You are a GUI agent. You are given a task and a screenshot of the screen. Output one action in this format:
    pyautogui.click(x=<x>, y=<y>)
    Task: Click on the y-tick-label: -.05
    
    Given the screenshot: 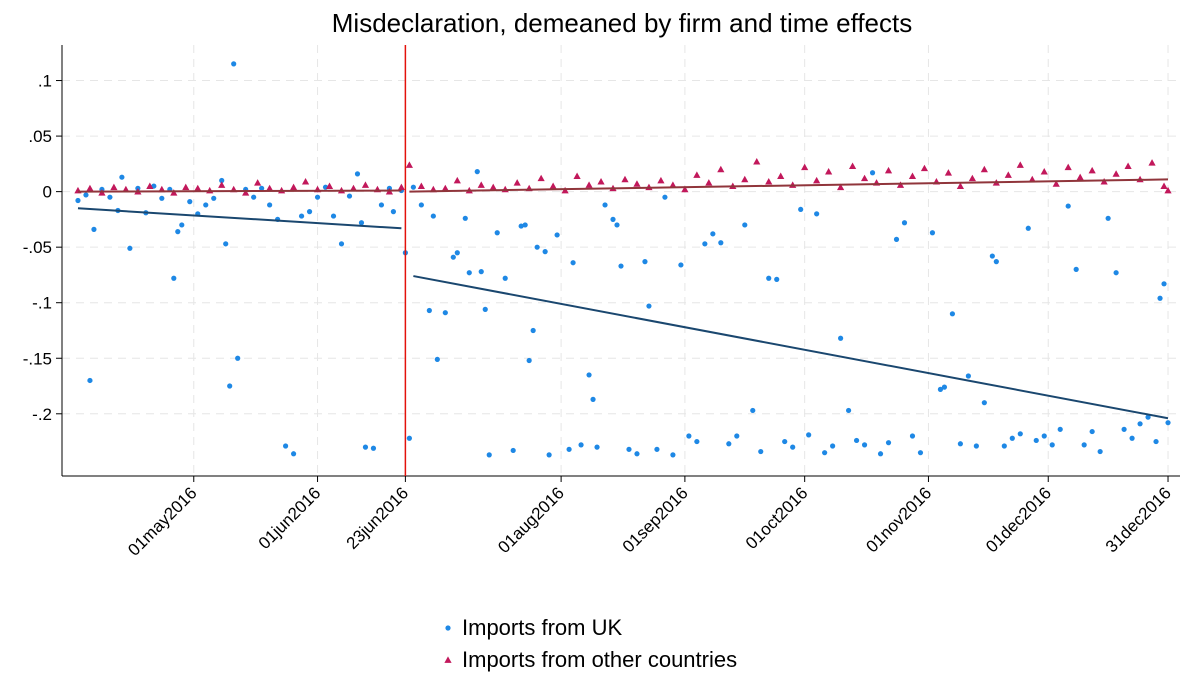 What is the action you would take?
    pyautogui.click(x=37, y=247)
    